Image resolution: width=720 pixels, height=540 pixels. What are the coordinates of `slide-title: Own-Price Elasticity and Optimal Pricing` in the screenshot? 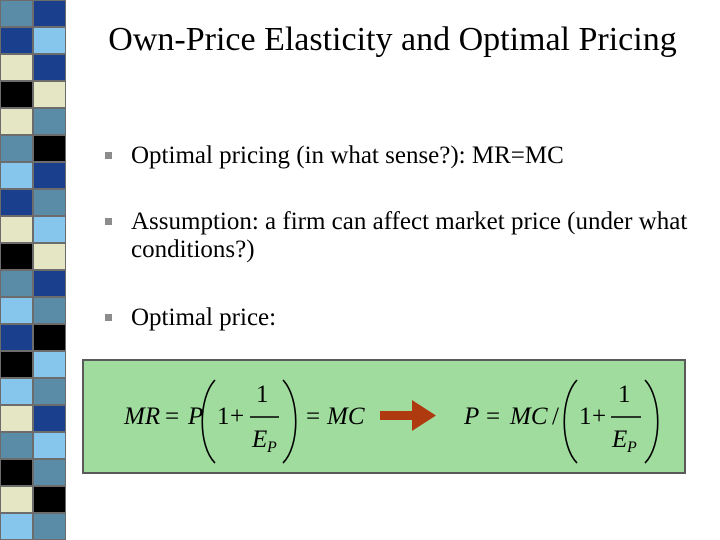 It's located at (392, 39).